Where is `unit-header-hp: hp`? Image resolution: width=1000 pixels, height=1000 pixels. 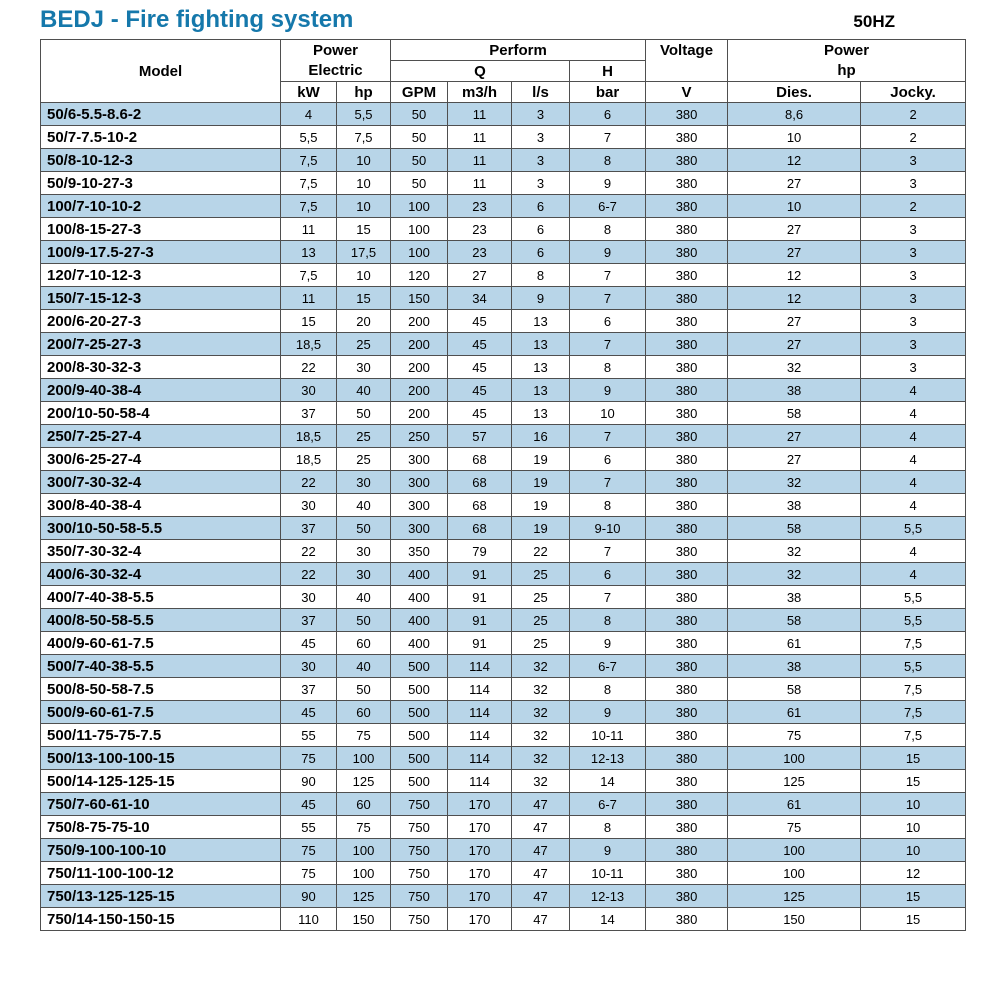 unit-header-hp: hp is located at coordinates (363, 92).